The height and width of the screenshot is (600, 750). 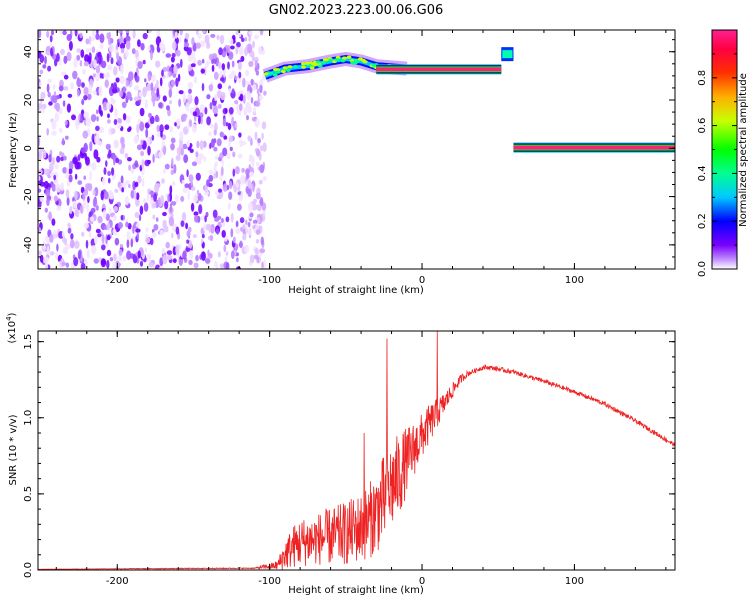 I want to click on zero-line-band-core, so click(x=594, y=147).